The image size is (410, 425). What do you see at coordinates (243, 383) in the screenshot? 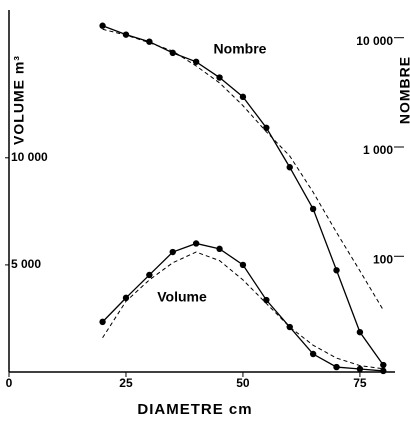
I see `x-tick-label: 50` at bounding box center [243, 383].